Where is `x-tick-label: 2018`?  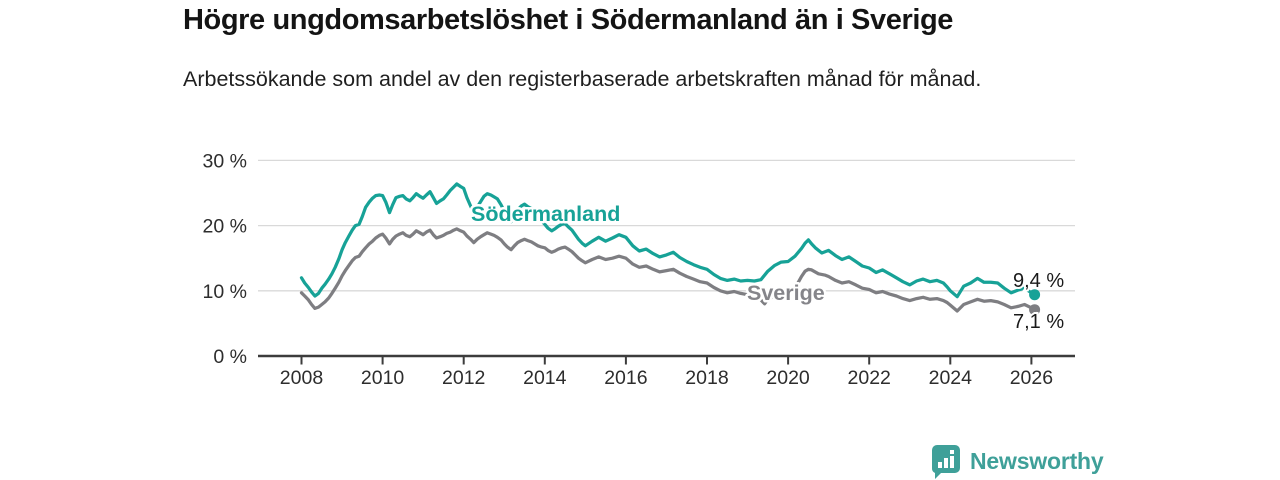 x-tick-label: 2018 is located at coordinates (706, 378).